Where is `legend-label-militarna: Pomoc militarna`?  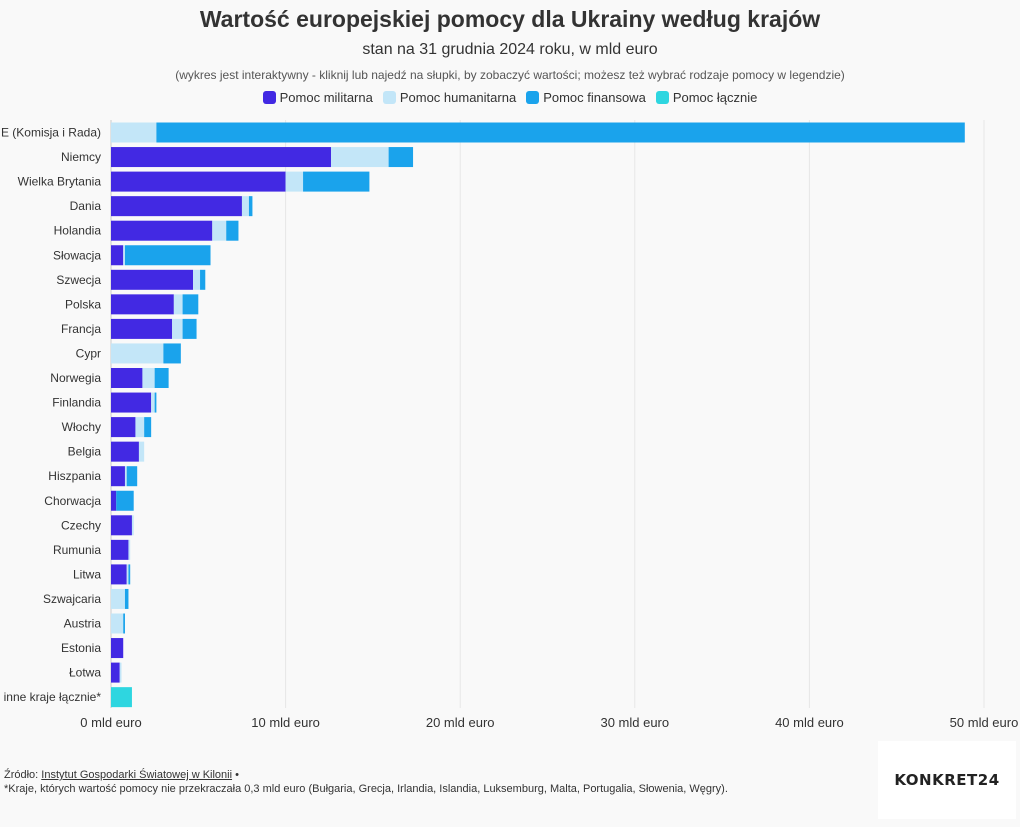 legend-label-militarna: Pomoc militarna is located at coordinates (326, 97).